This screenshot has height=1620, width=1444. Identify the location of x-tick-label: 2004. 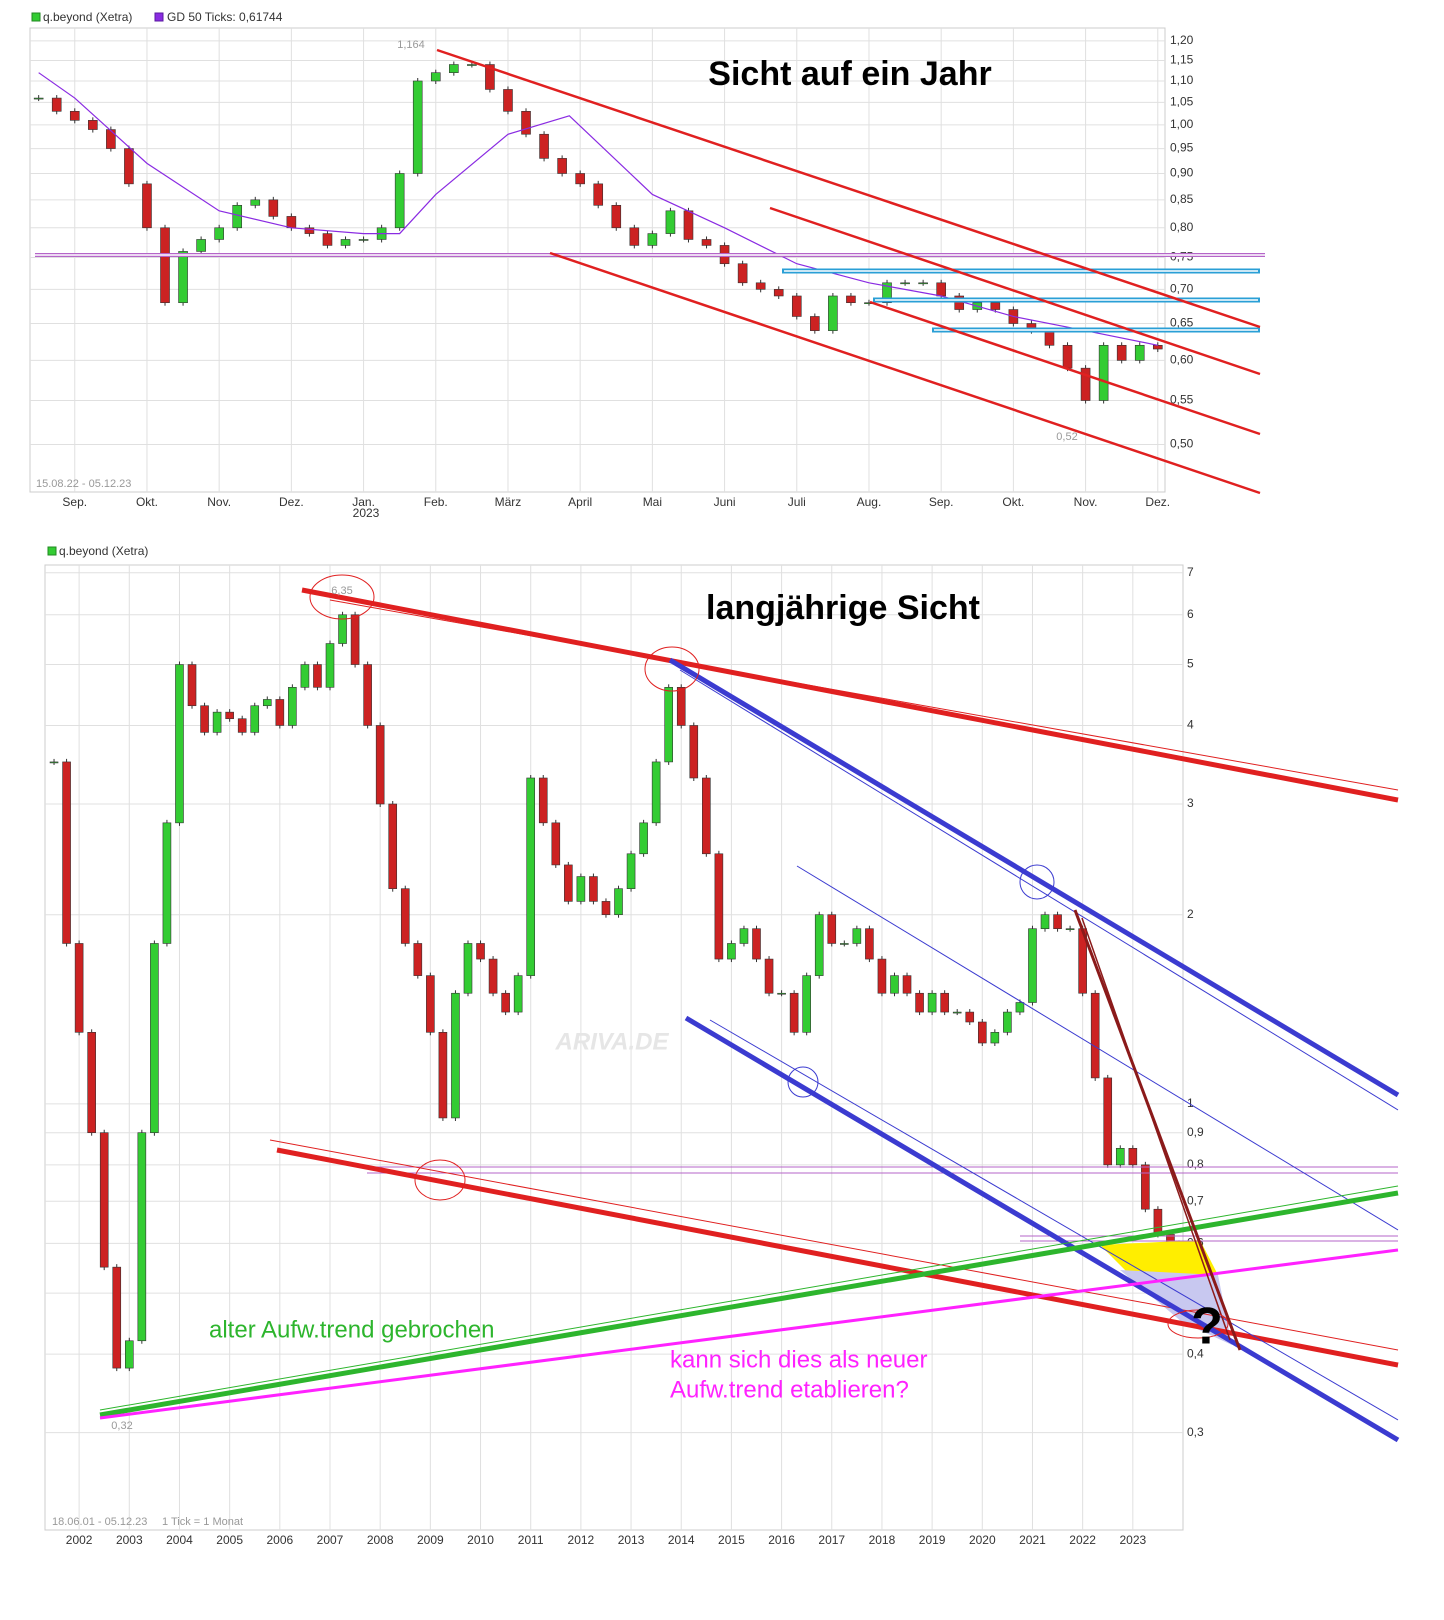
(179, 1540).